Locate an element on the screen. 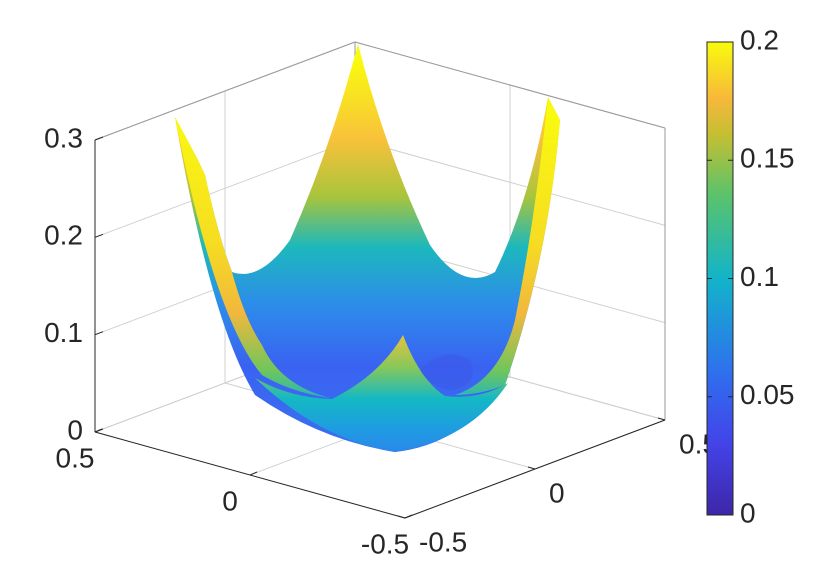 This screenshot has width=830, height=581. colorbar: 0 0.05 0.1 0.15 0.2 is located at coordinates (750, 276).